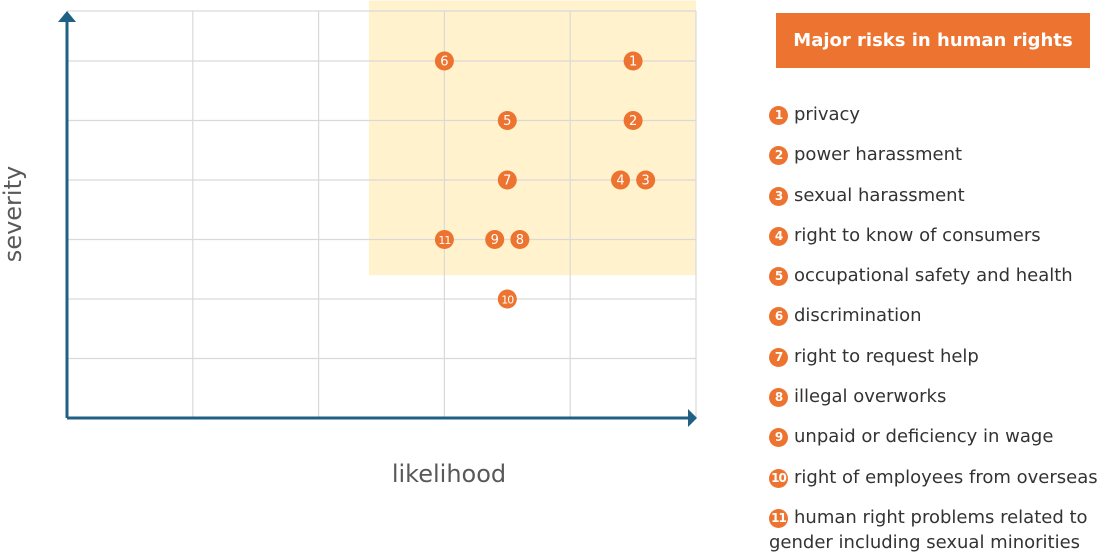 The width and height of the screenshot is (1115, 556). I want to click on legend-label: occupational safety and health, so click(933, 276).